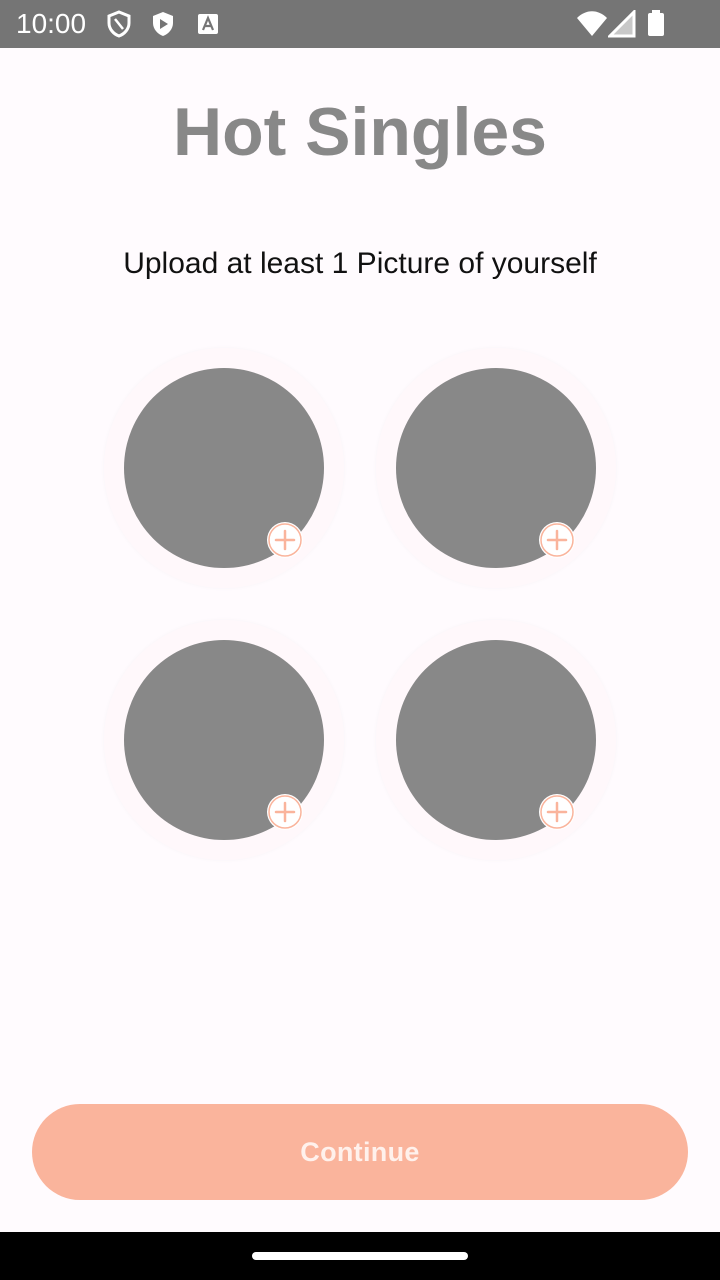  What do you see at coordinates (163, 24) in the screenshot?
I see `play-shield-icon` at bounding box center [163, 24].